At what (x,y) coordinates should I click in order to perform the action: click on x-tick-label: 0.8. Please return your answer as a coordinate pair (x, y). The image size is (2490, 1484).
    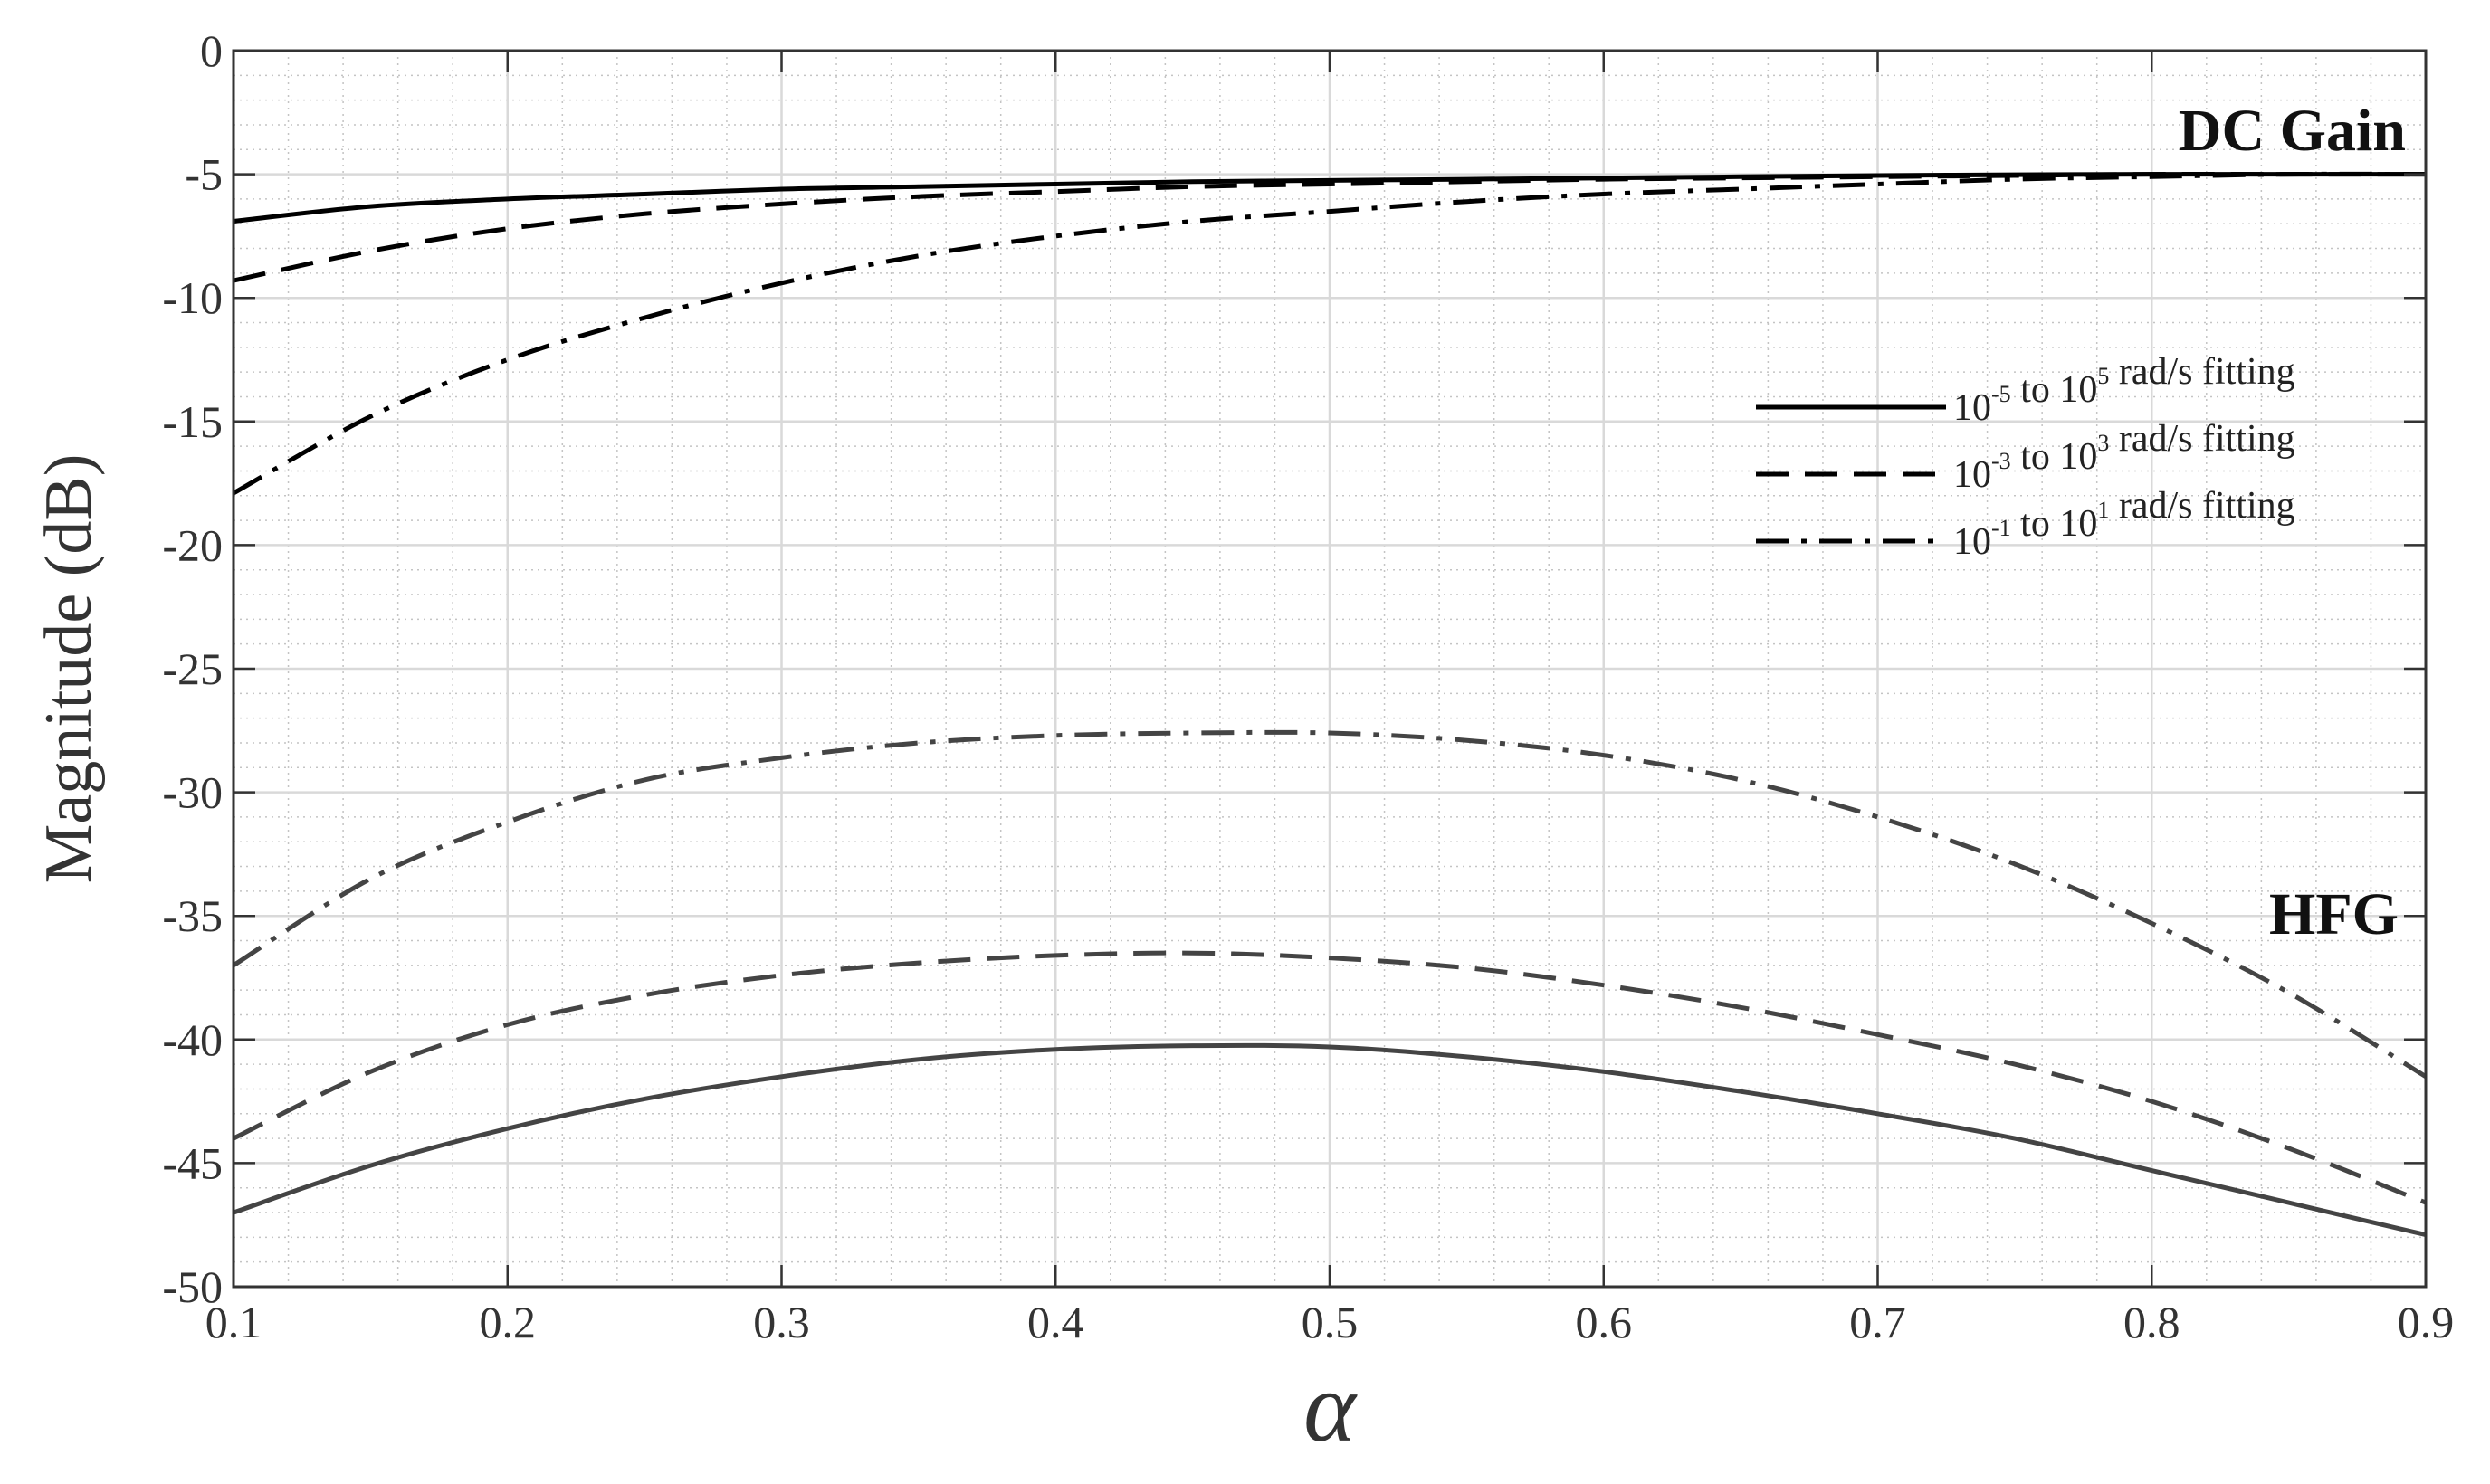
    Looking at the image, I should click on (2151, 1322).